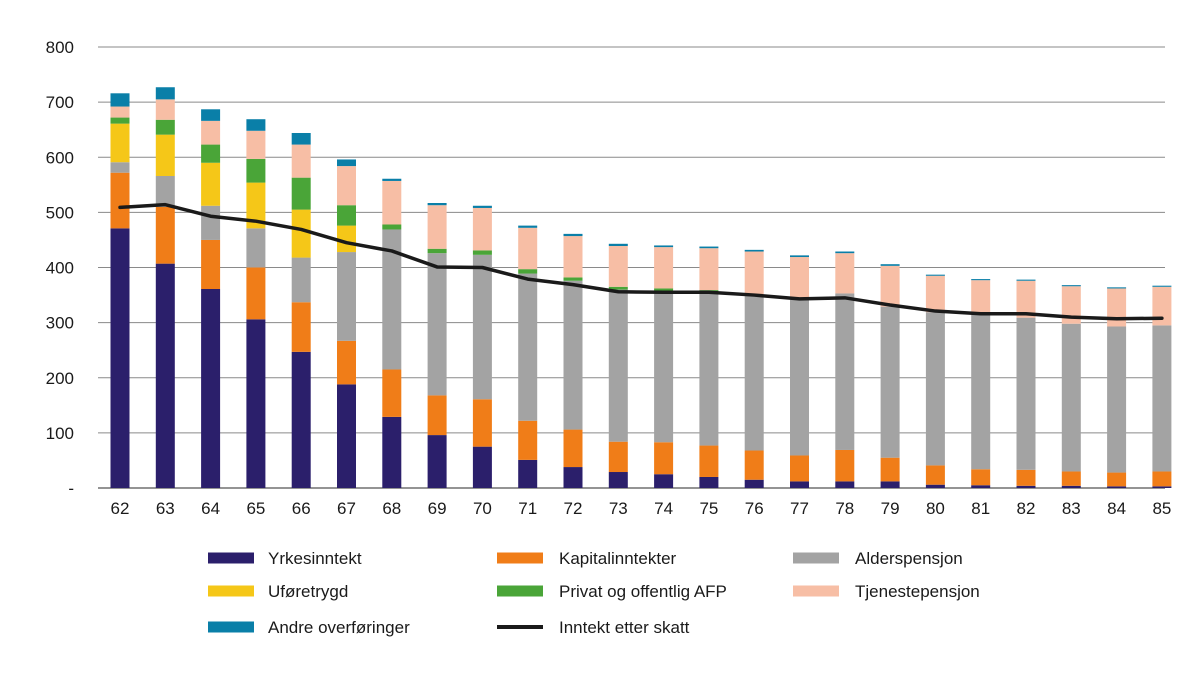 The image size is (1200, 674). Describe the element at coordinates (391, 508) in the screenshot. I see `x-tick-label: 68` at that location.